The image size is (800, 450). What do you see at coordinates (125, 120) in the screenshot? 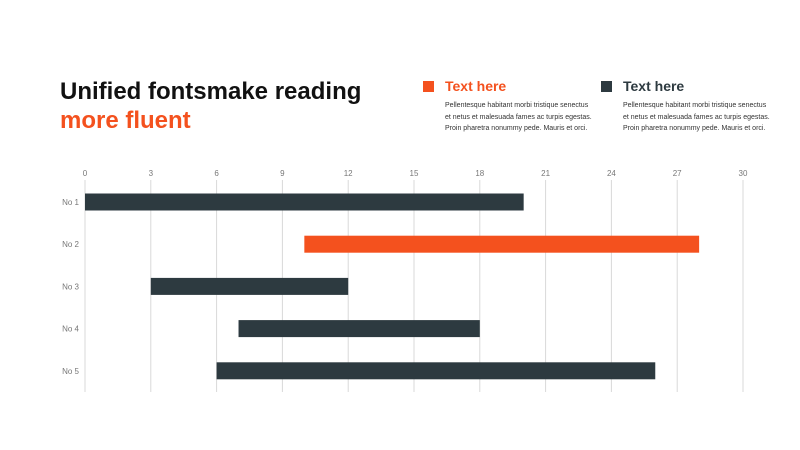
I see `page-subtitle: more fluent` at bounding box center [125, 120].